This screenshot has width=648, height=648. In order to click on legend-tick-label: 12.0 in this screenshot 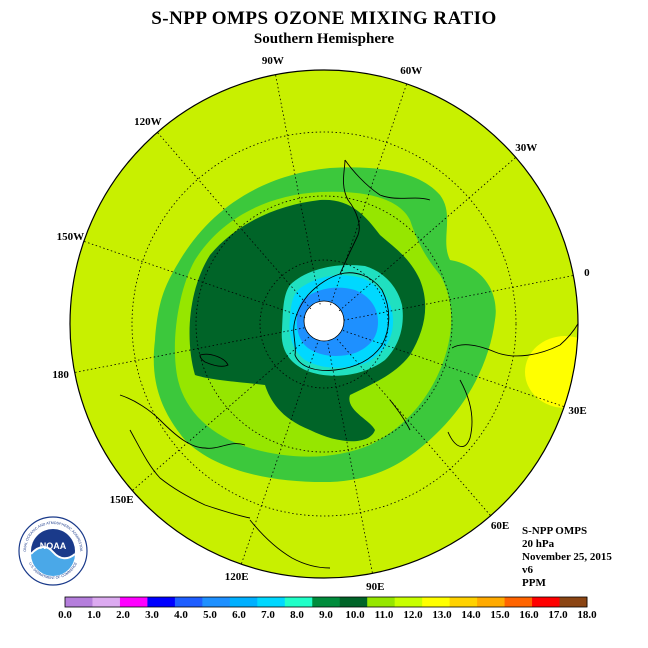, I will do `click(413, 615)`.